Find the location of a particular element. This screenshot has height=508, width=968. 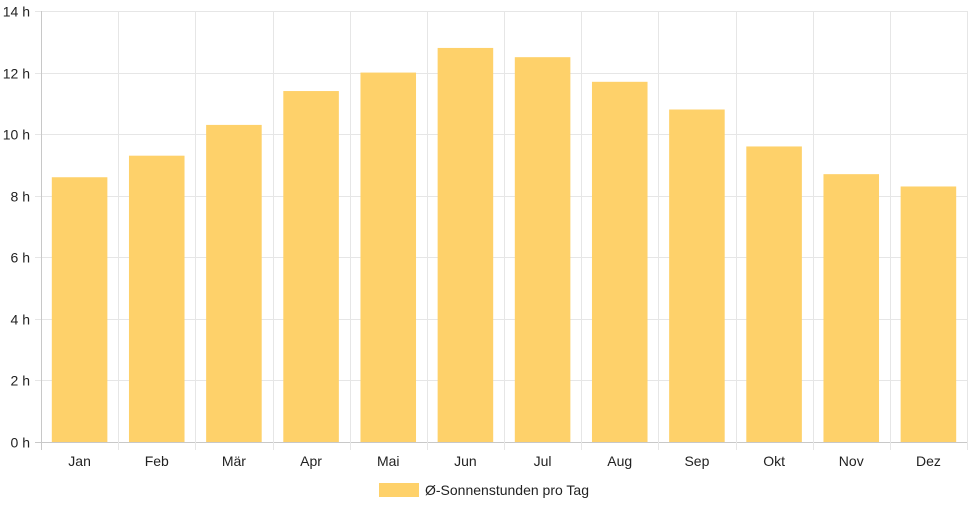

x-tick-label: Jan is located at coordinates (79, 461).